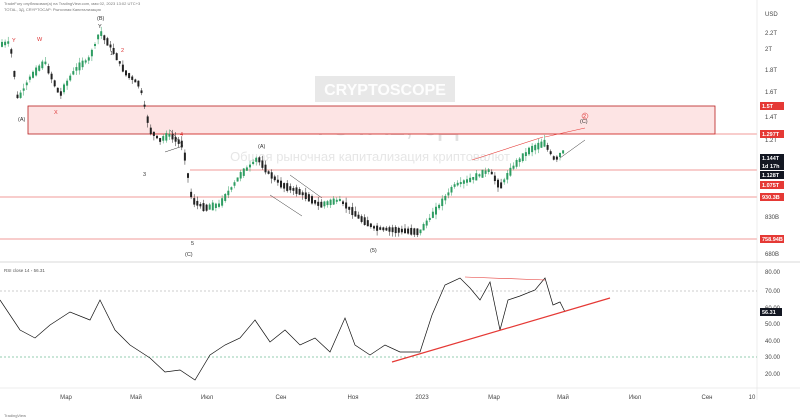 Image resolution: width=800 pixels, height=420 pixels. I want to click on time-tick-label: Мар, so click(494, 398).